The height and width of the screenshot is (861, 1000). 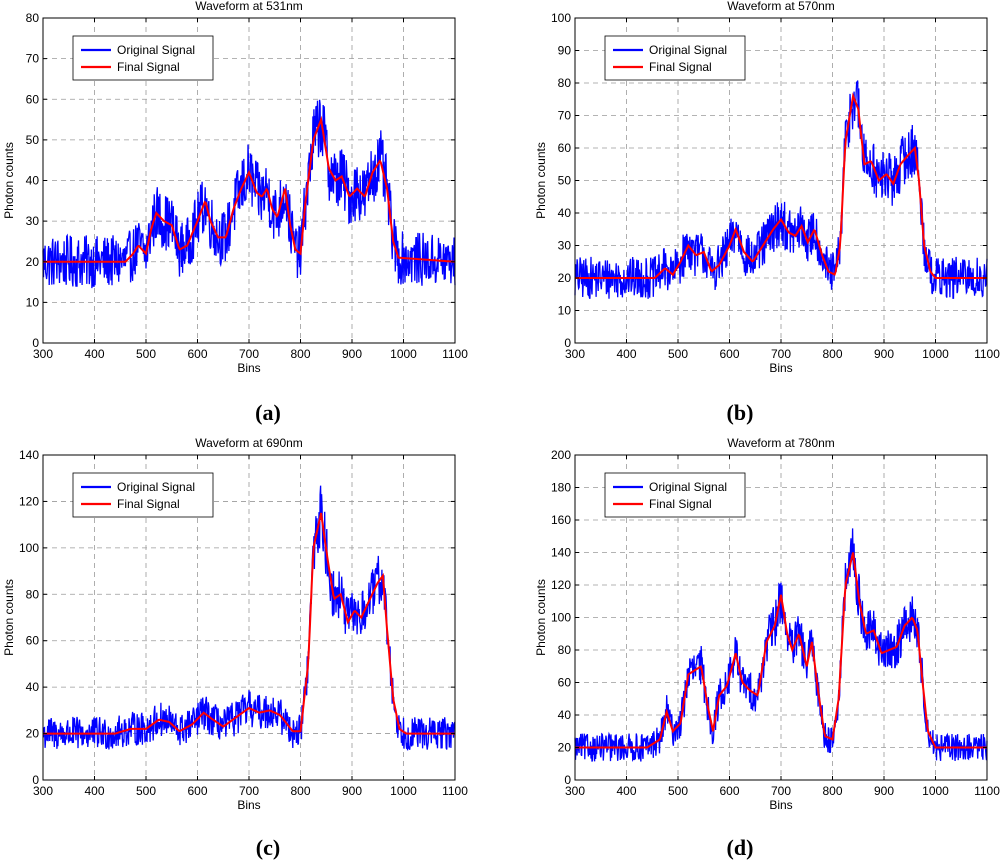 I want to click on chart-title: Waveform at 690nm, so click(x=249, y=443).